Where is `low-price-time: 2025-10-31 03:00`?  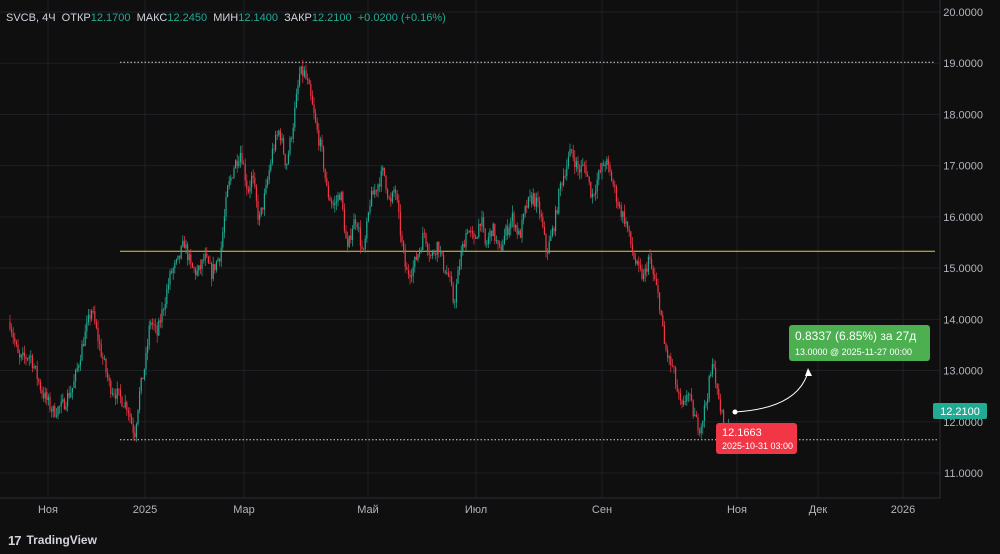 low-price-time: 2025-10-31 03:00 is located at coordinates (757, 446).